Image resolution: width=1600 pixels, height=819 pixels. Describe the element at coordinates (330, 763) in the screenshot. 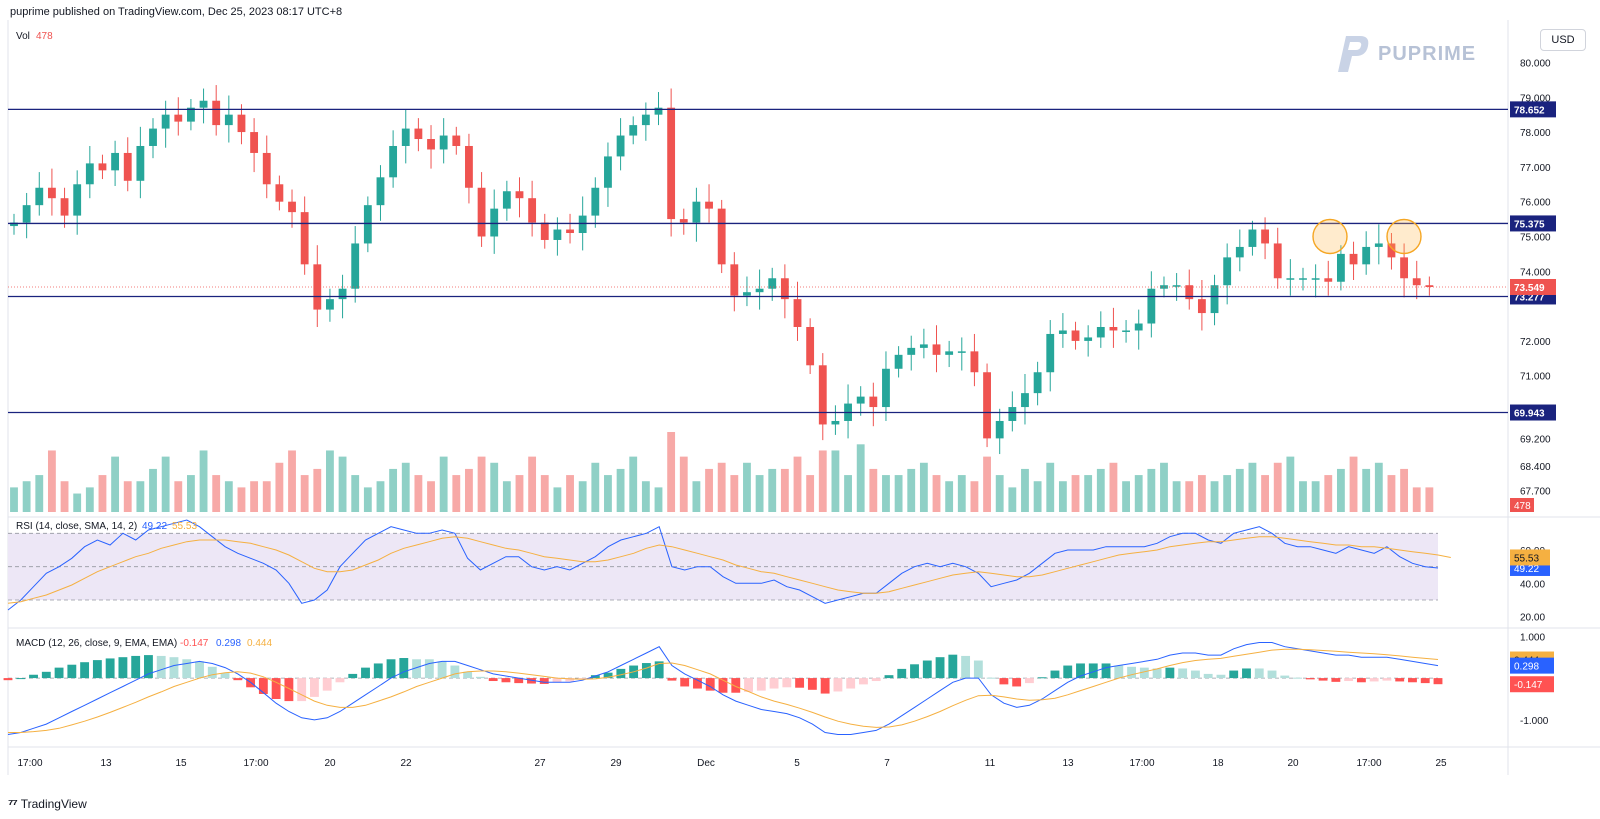

I see `time-tick-label: 20` at that location.